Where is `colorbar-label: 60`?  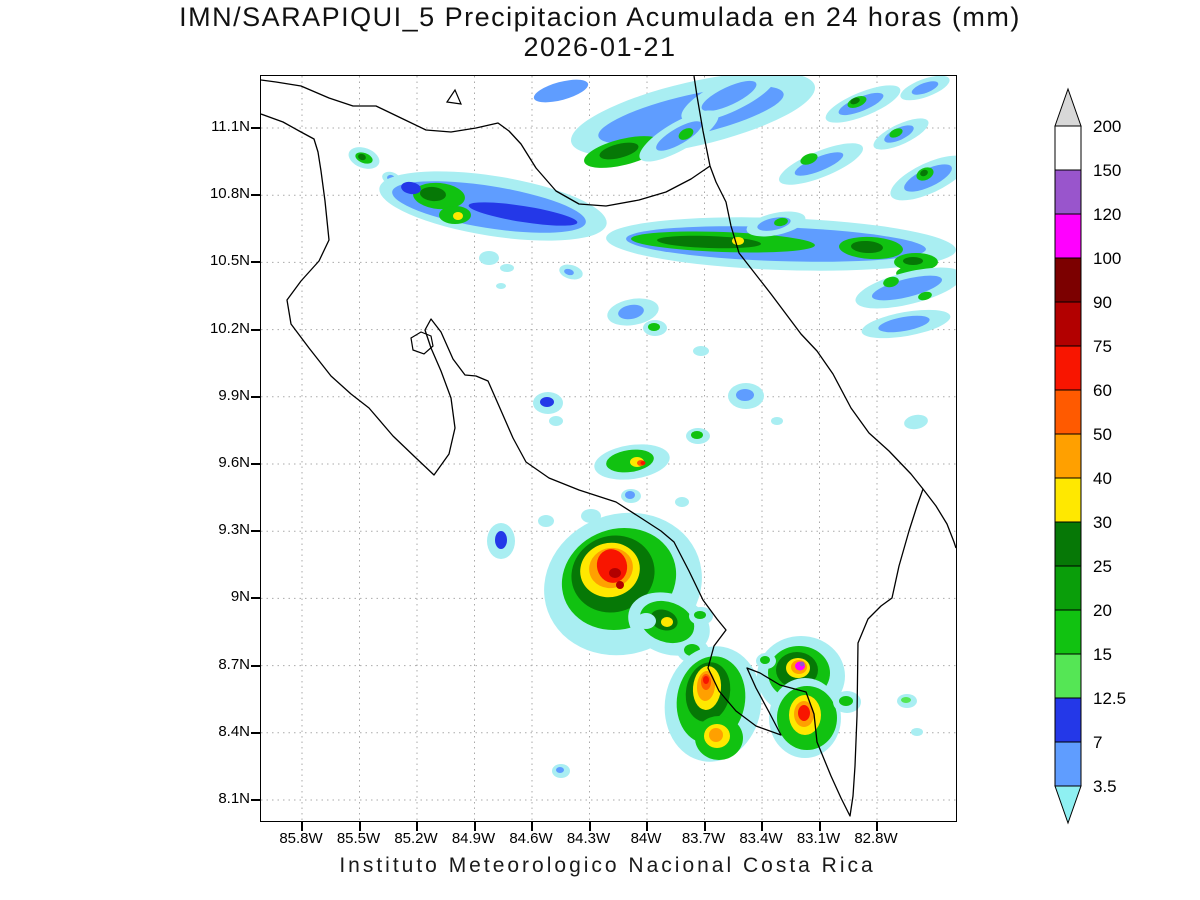
colorbar-label: 60 is located at coordinates (1102, 390).